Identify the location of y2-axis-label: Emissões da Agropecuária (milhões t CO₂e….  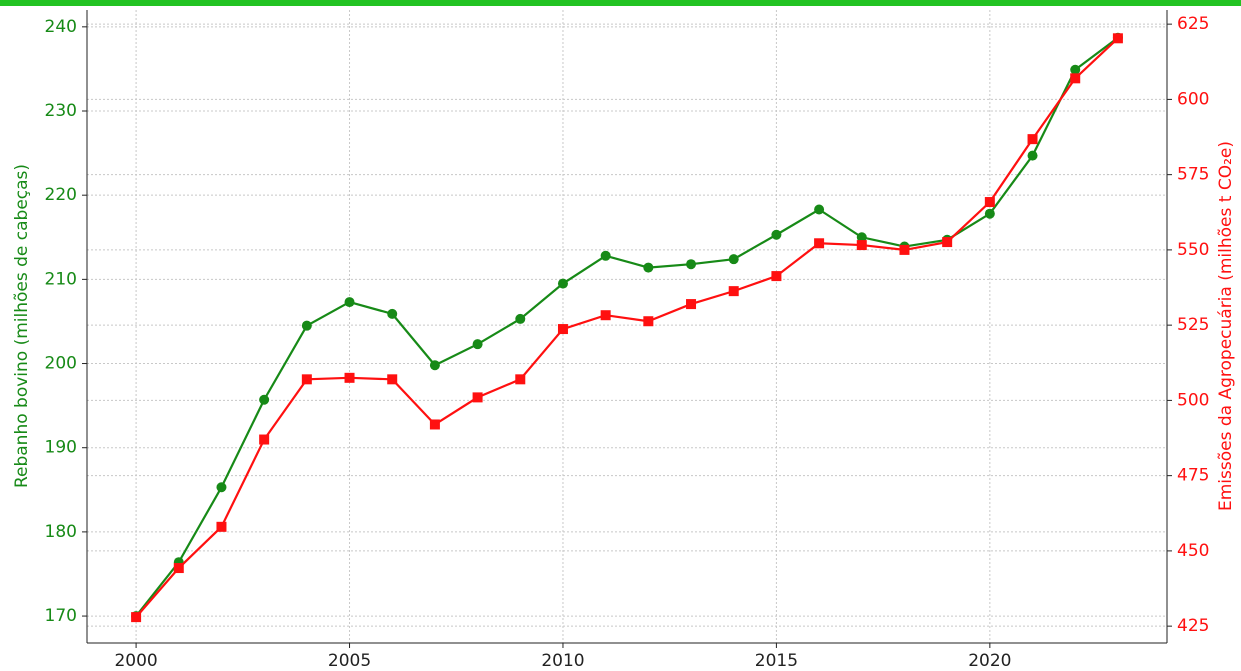
(1226, 326).